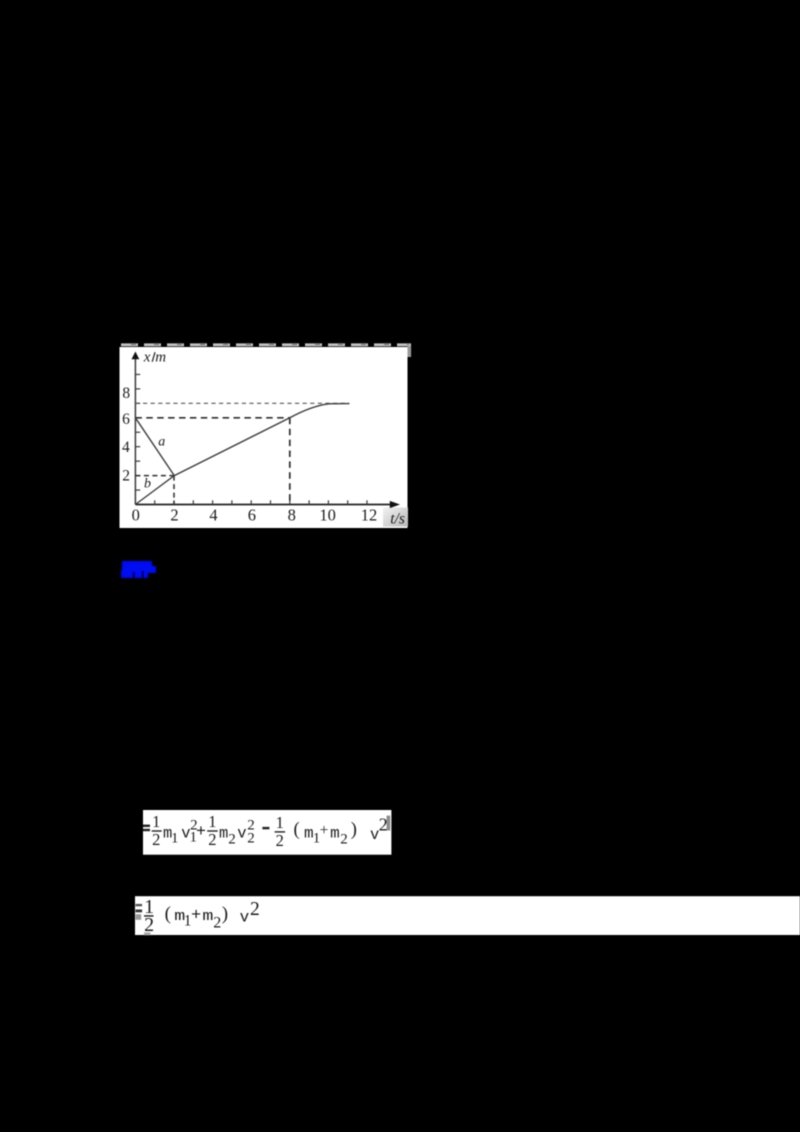 This screenshot has height=1132, width=800. What do you see at coordinates (161, 442) in the screenshot?
I see `svg-text: a` at bounding box center [161, 442].